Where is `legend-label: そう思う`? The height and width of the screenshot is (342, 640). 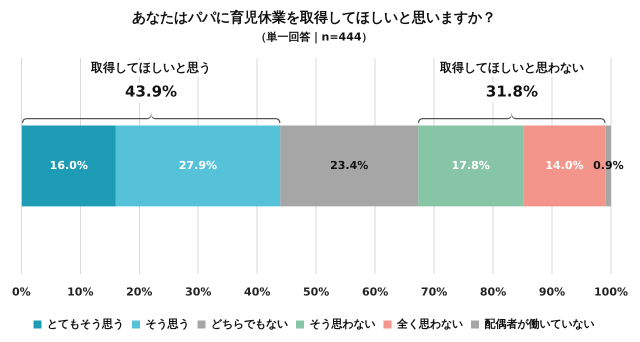 legend-label: そう思う is located at coordinates (168, 323).